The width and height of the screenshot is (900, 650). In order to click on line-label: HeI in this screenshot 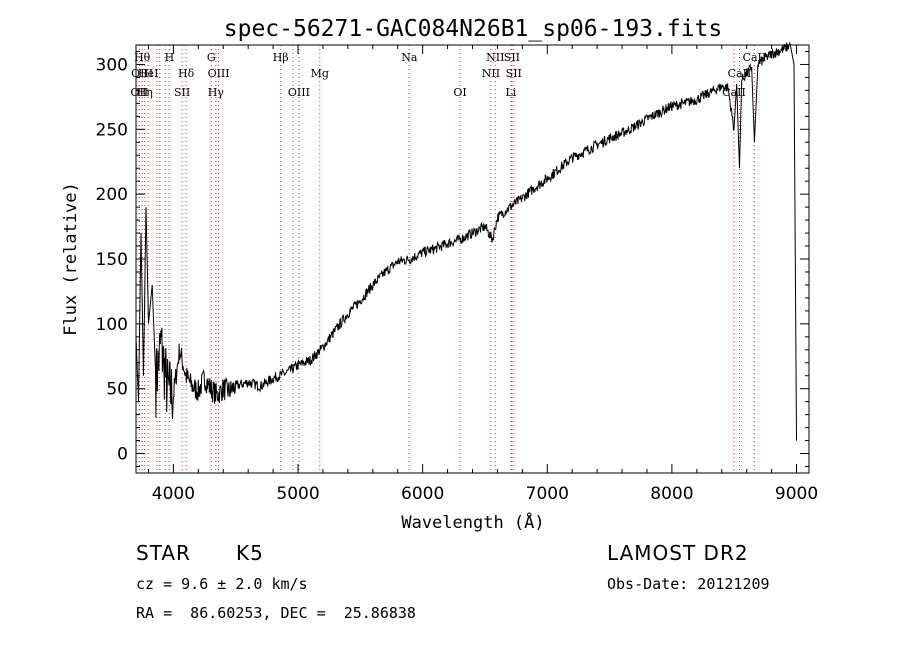, I will do `click(148, 73)`.